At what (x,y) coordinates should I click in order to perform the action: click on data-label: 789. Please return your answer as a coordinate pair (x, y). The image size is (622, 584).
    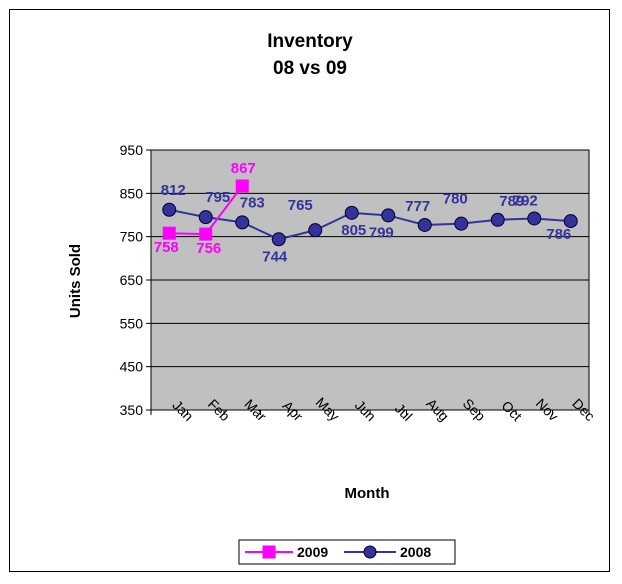
    Looking at the image, I should click on (511, 201).